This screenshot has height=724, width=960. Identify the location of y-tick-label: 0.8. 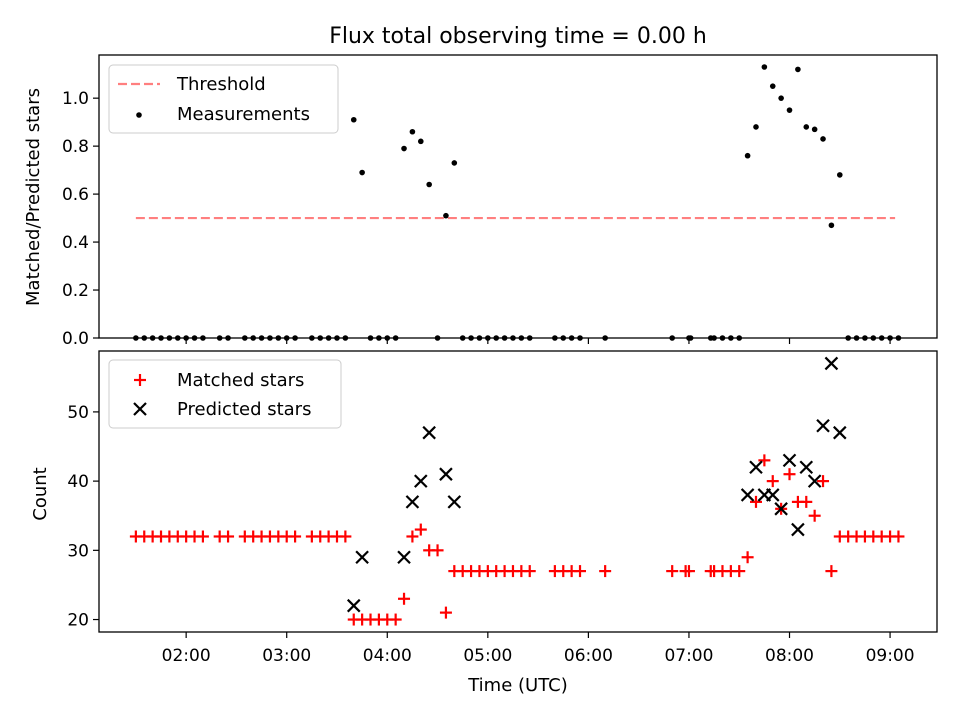
(75, 147).